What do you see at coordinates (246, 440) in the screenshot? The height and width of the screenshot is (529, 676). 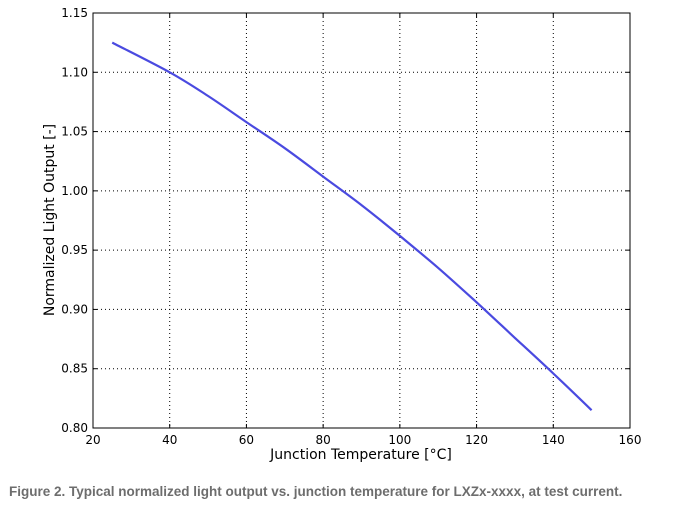 I see `x-tick-label: 60` at bounding box center [246, 440].